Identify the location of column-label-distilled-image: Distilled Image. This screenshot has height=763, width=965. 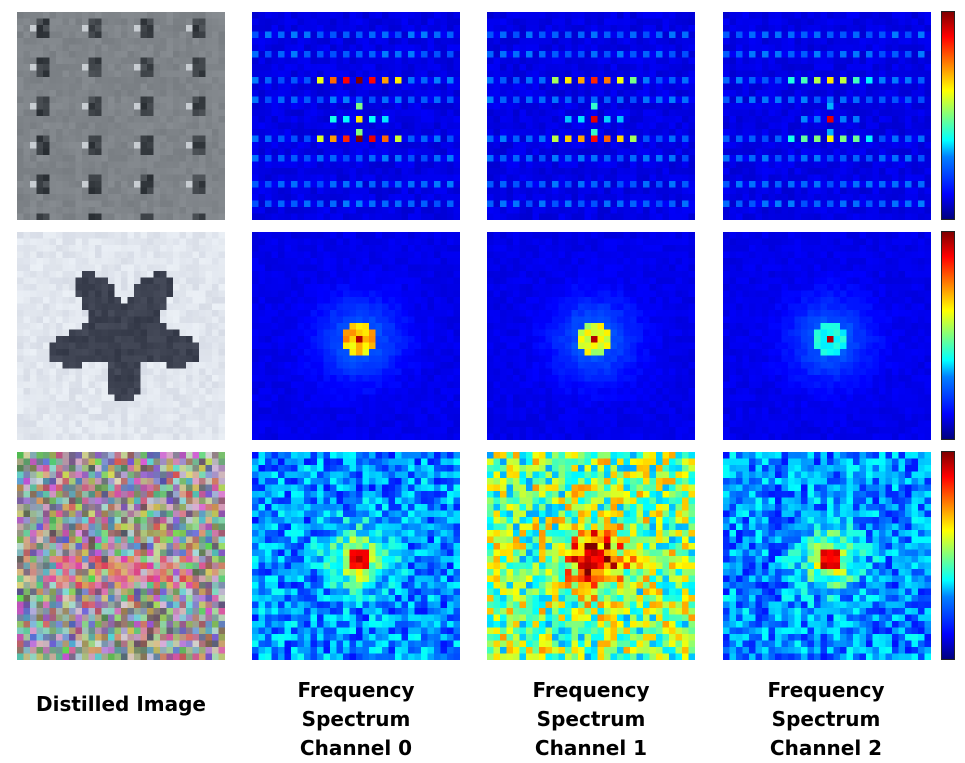
(121, 704).